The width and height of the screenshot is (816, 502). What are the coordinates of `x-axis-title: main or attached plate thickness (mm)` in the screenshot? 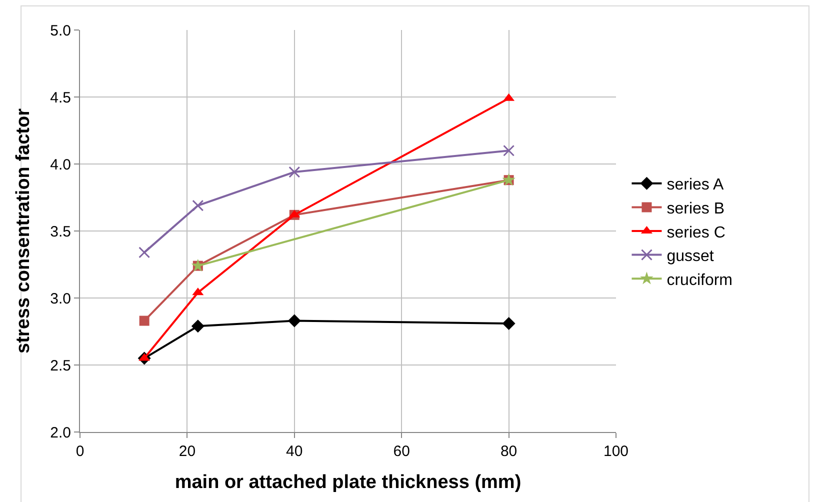 It's located at (348, 482).